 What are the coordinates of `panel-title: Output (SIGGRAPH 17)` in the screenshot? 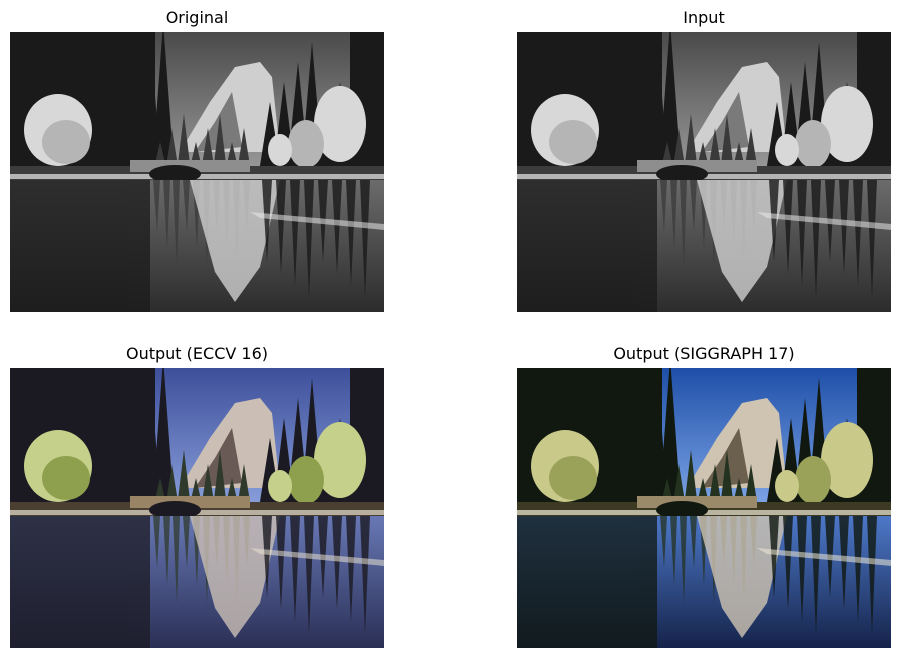 It's located at (704, 353).